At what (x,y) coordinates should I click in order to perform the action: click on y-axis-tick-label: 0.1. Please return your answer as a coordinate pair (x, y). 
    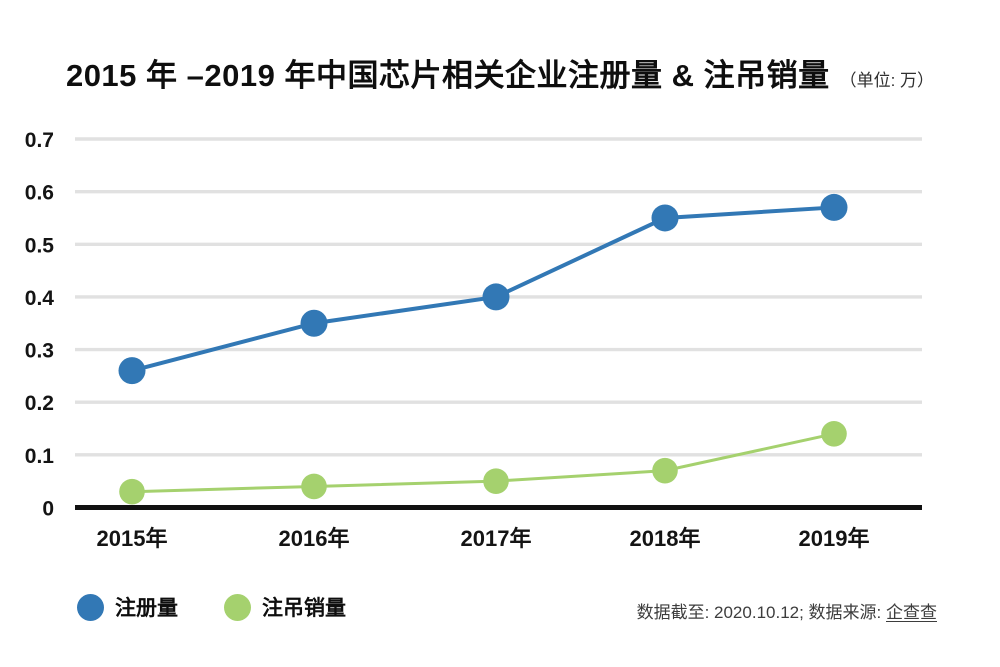
    Looking at the image, I should click on (40, 456).